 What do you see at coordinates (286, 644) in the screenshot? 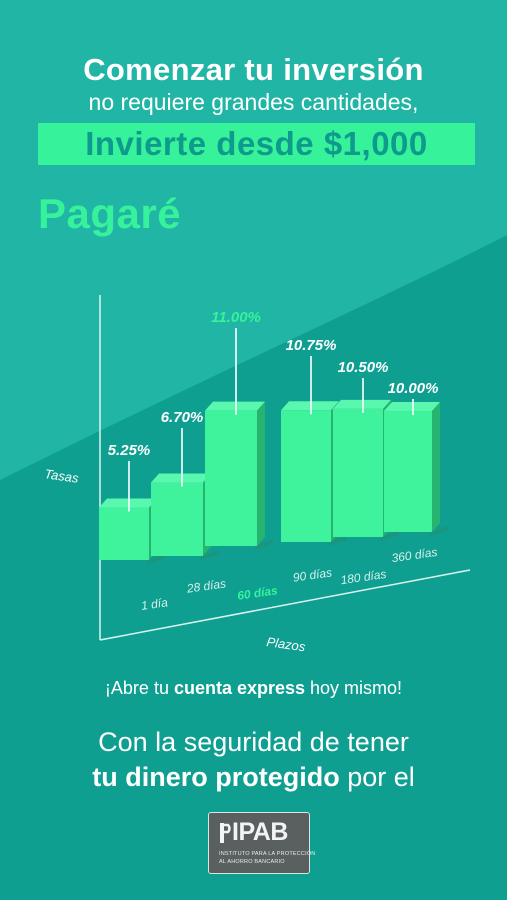
I see `chart-x-label: Plazos` at bounding box center [286, 644].